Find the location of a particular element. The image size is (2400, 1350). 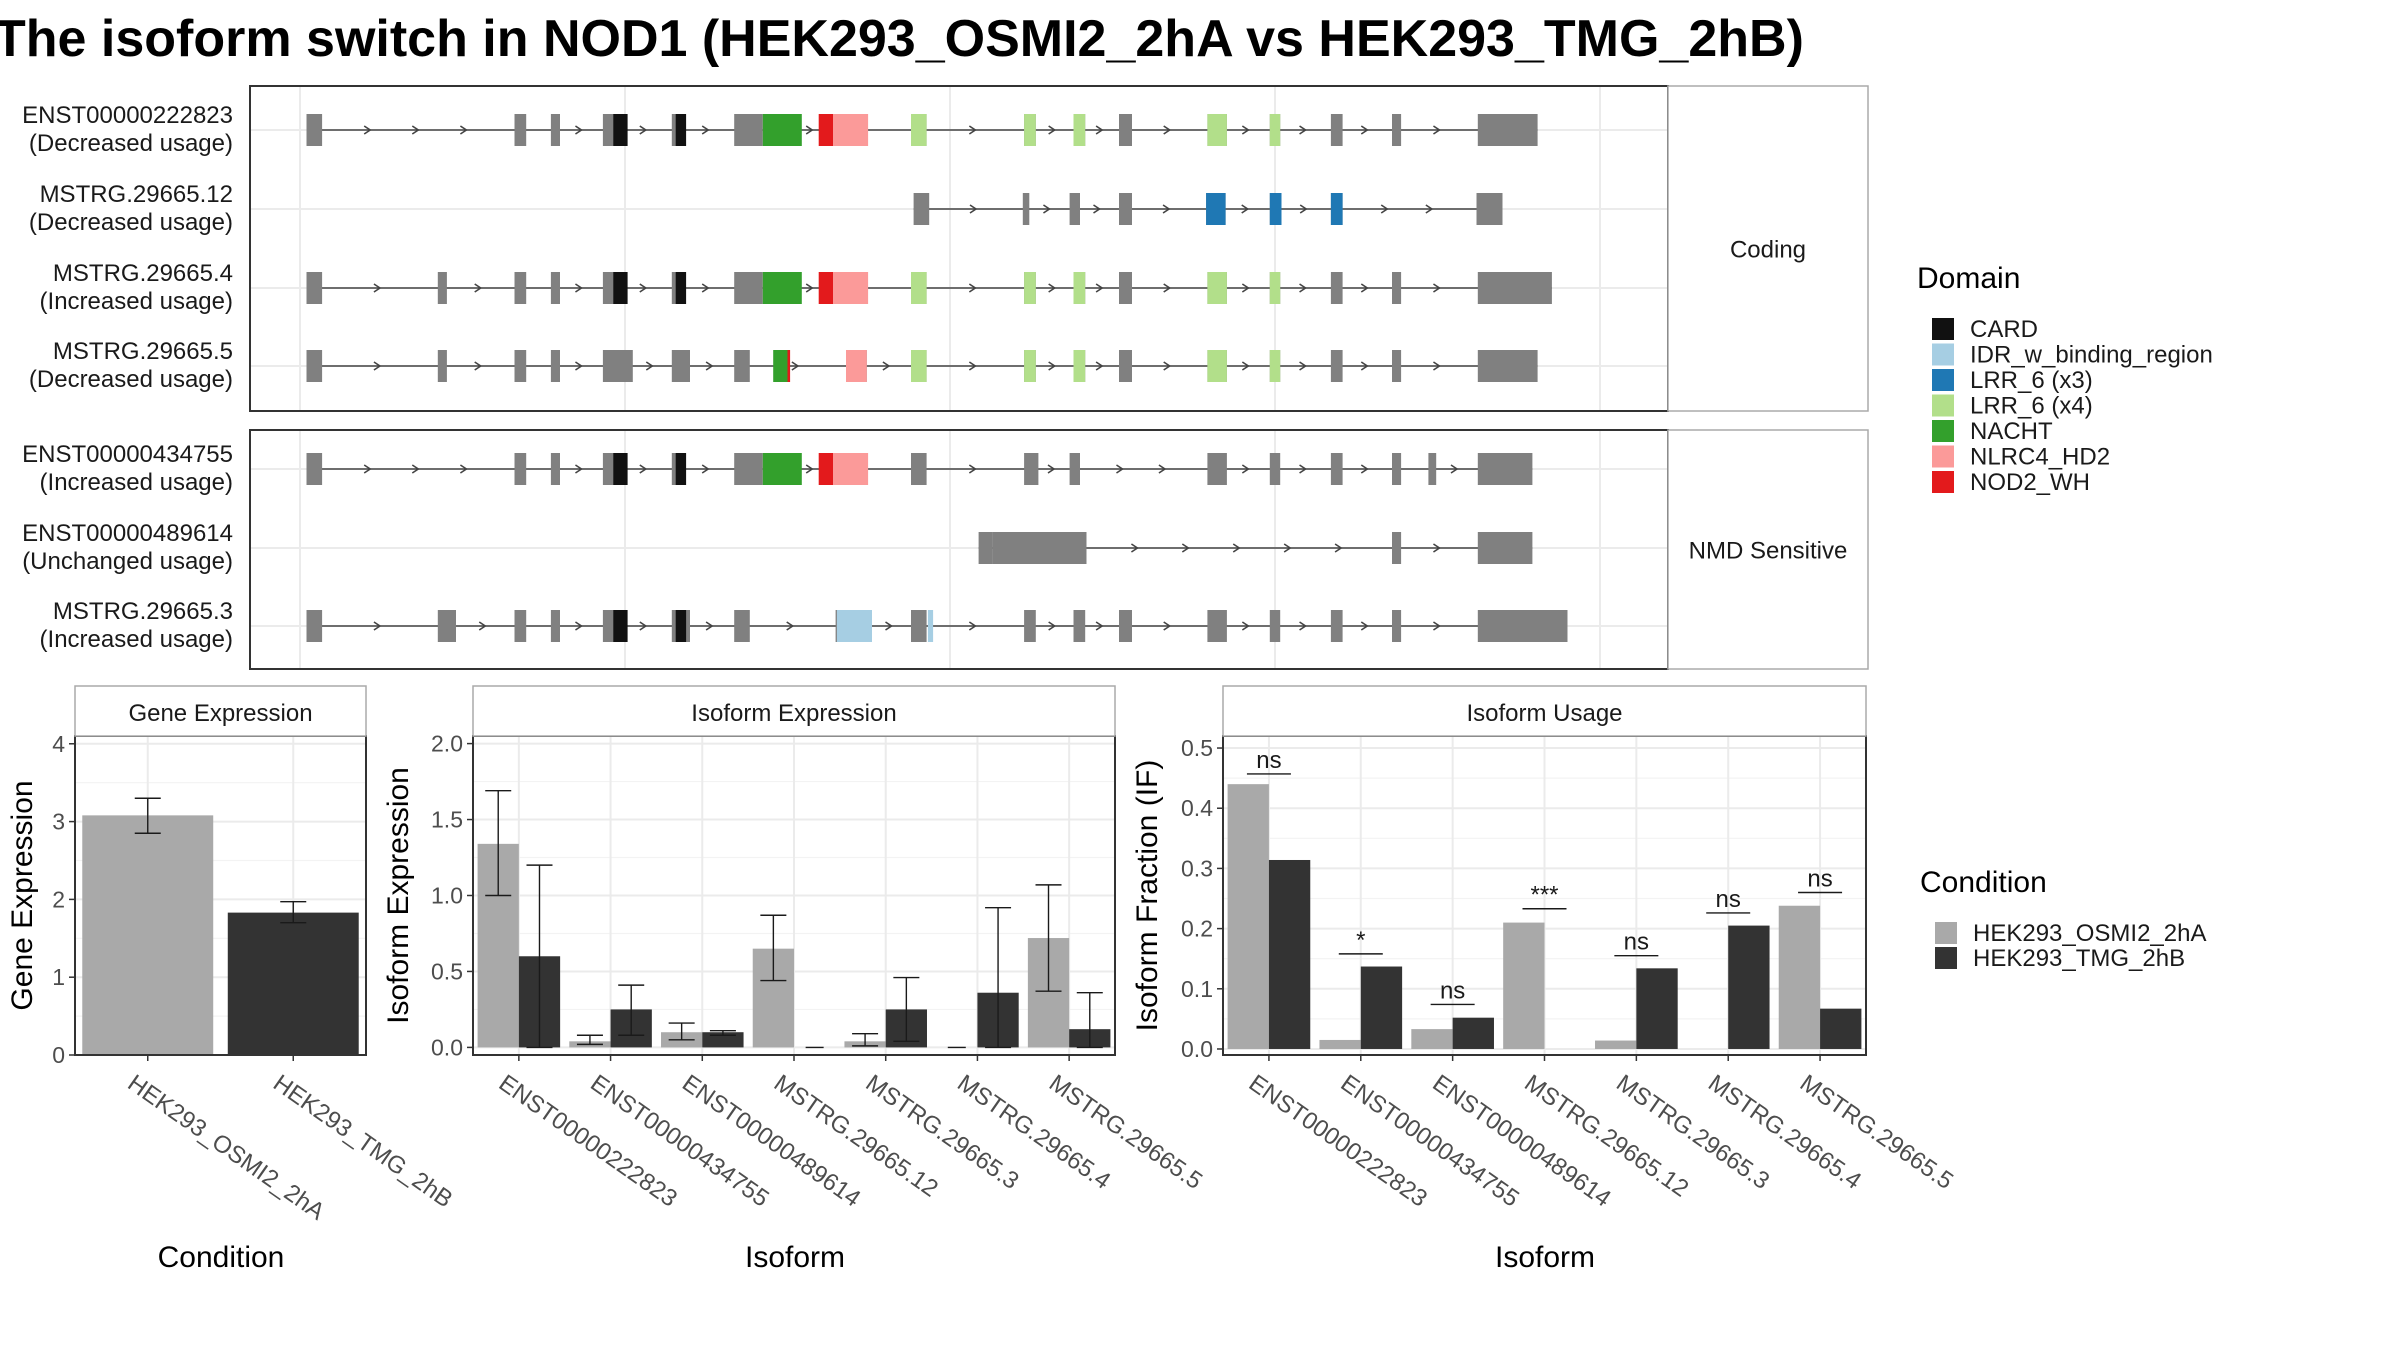

facet-strip-label: NMD Sensitive is located at coordinates (1768, 551).